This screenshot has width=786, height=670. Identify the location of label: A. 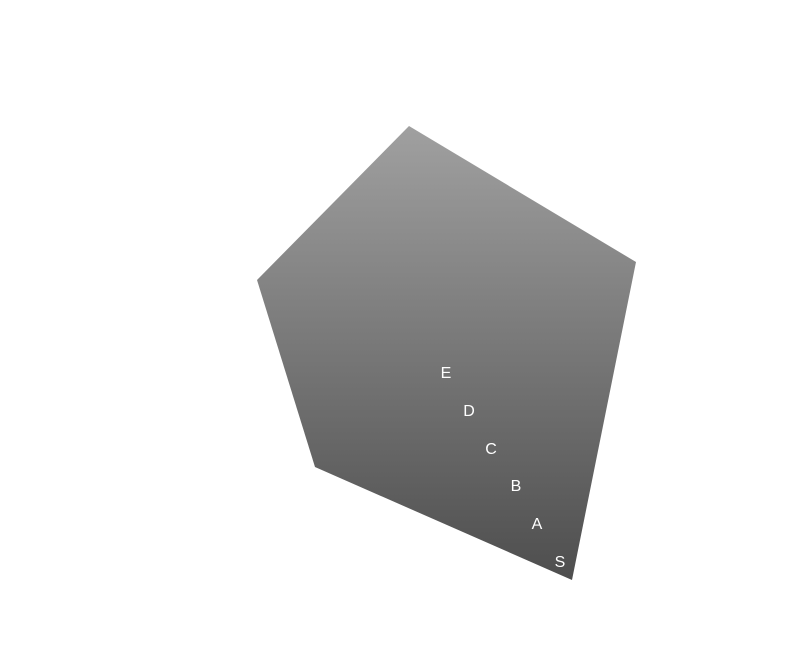
(537, 524).